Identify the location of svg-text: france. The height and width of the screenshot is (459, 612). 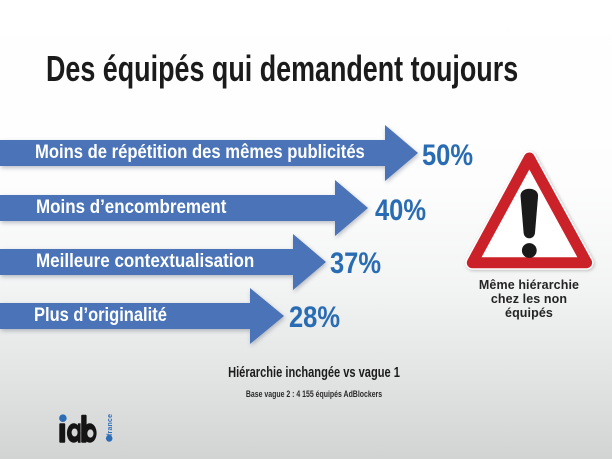
(110, 425).